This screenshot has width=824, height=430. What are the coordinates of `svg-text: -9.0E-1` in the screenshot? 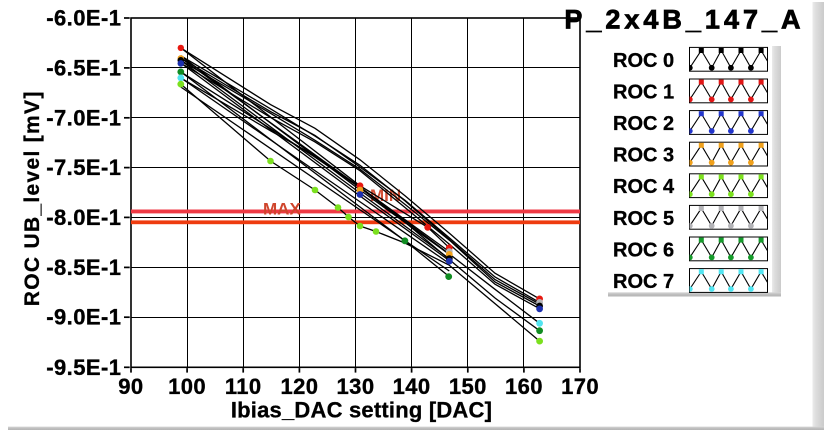 It's located at (83, 317).